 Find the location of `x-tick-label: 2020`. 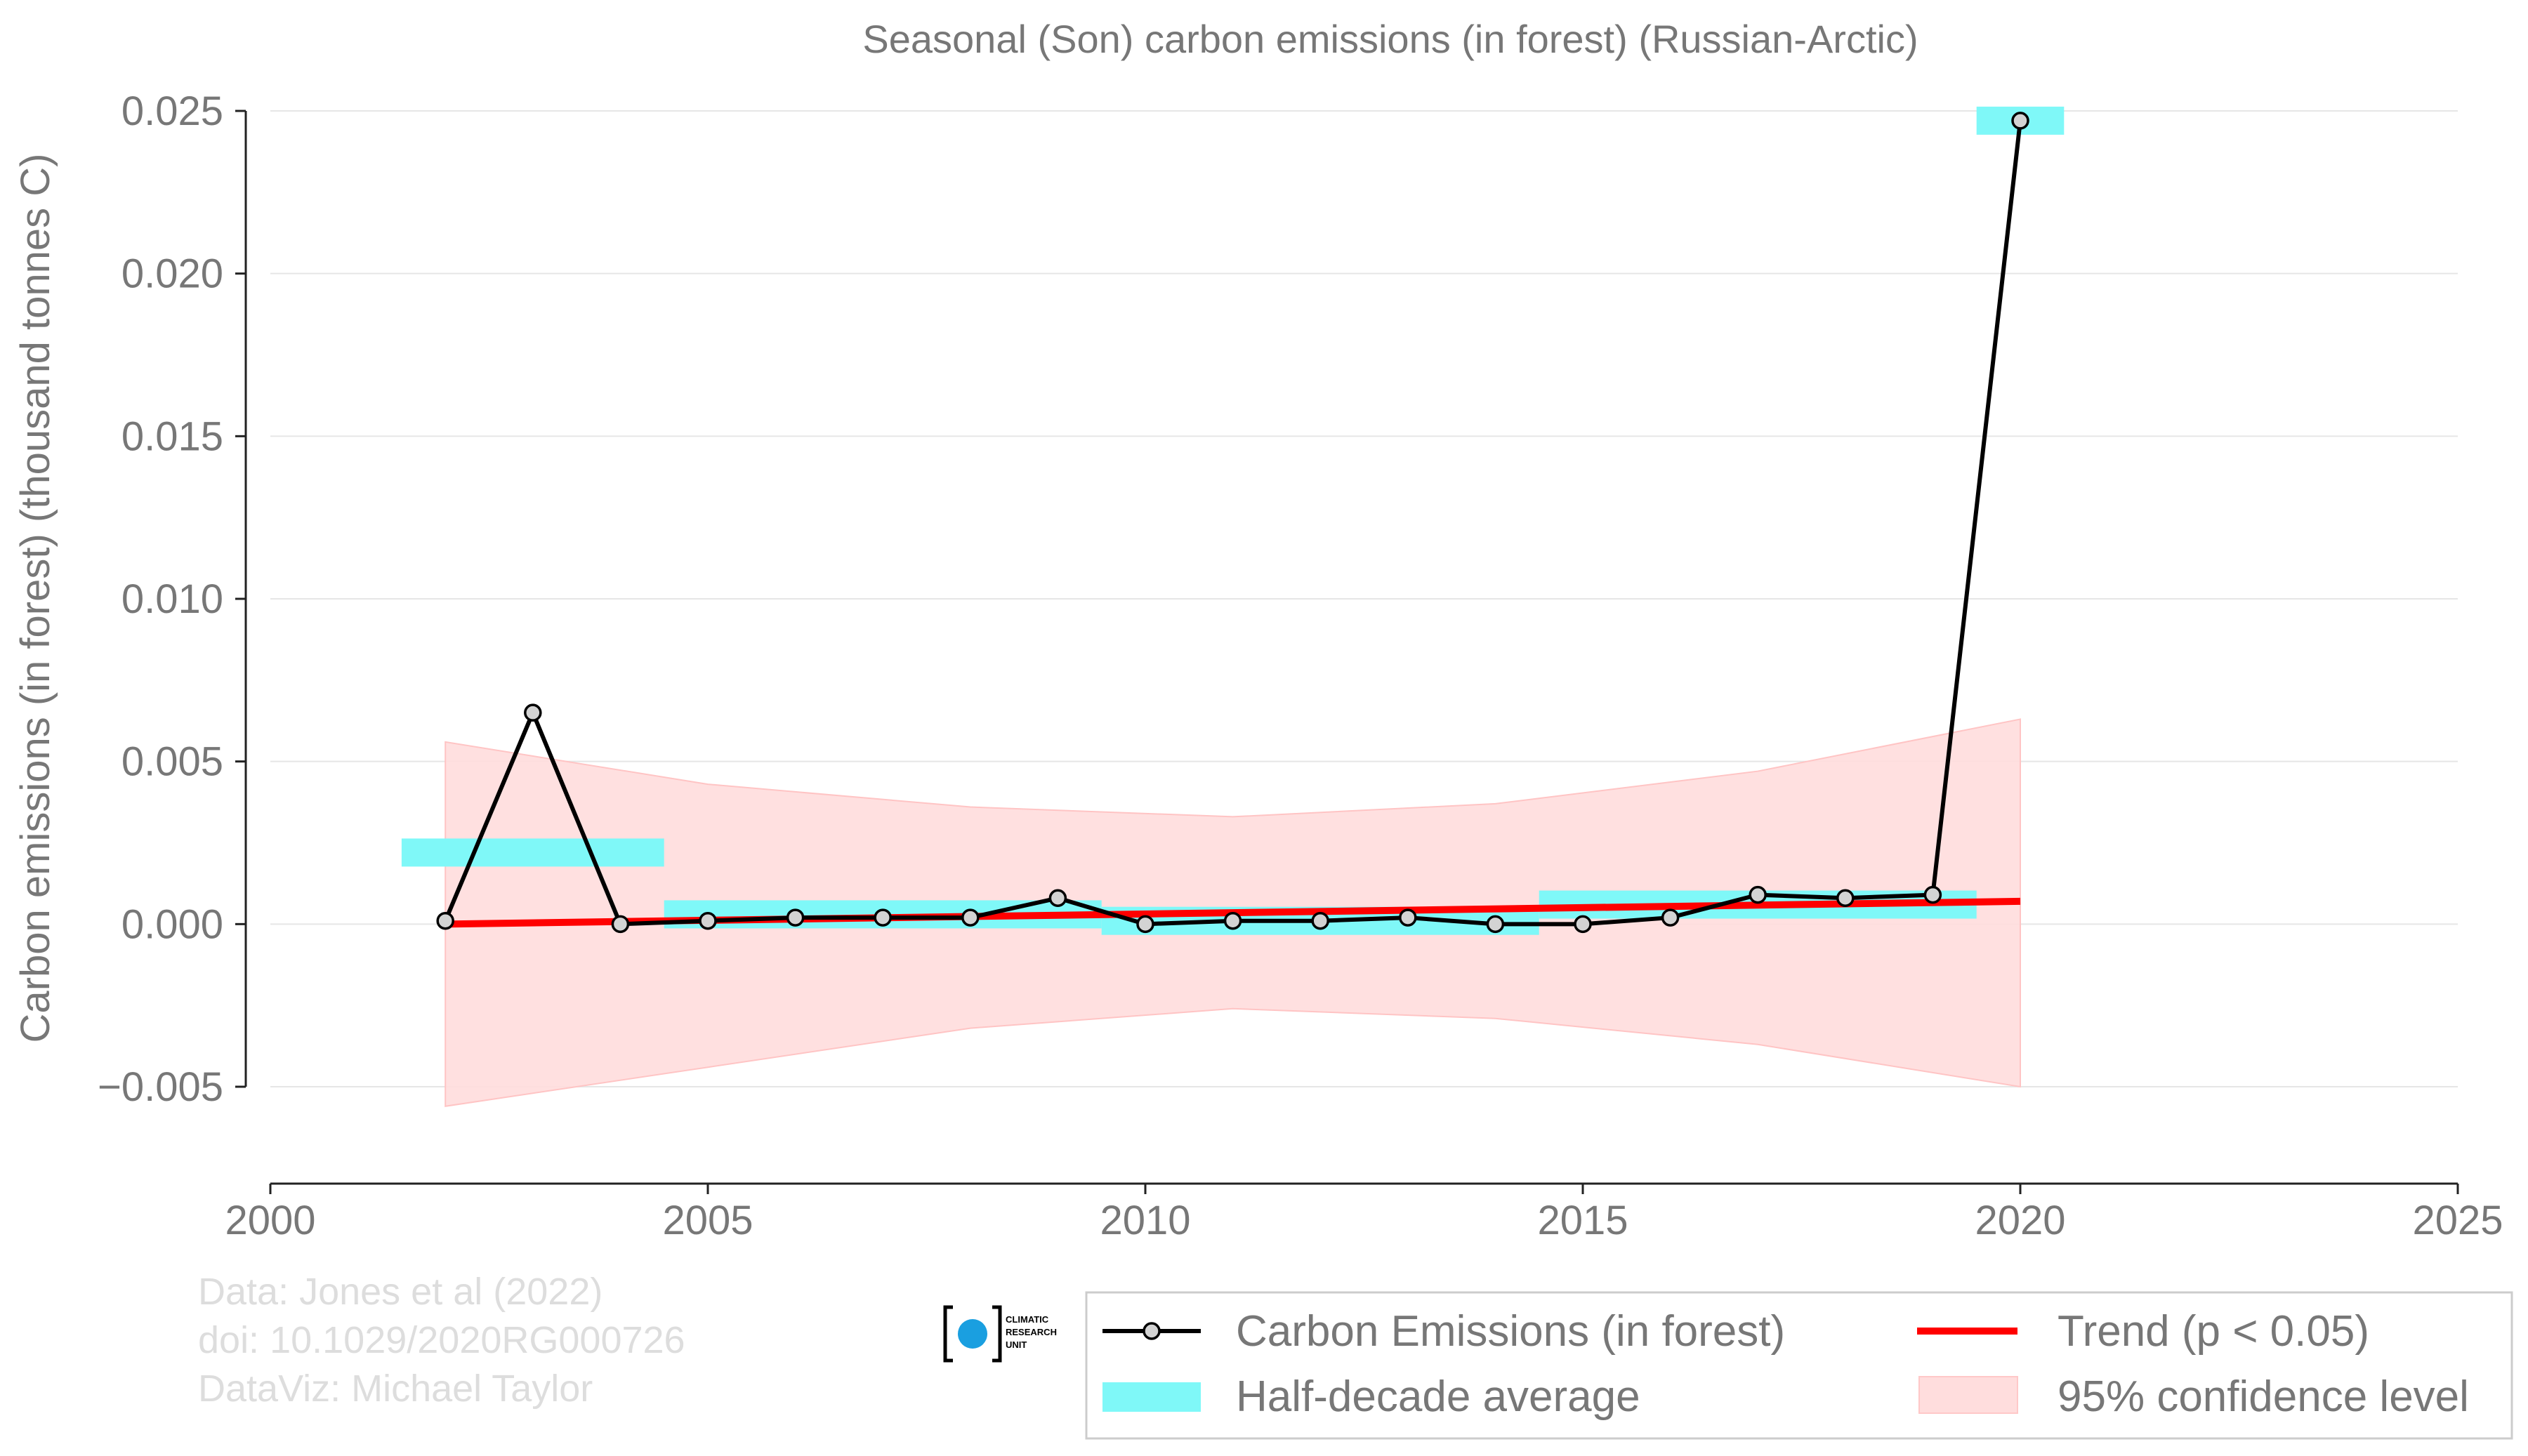

x-tick-label: 2020 is located at coordinates (2020, 1220).